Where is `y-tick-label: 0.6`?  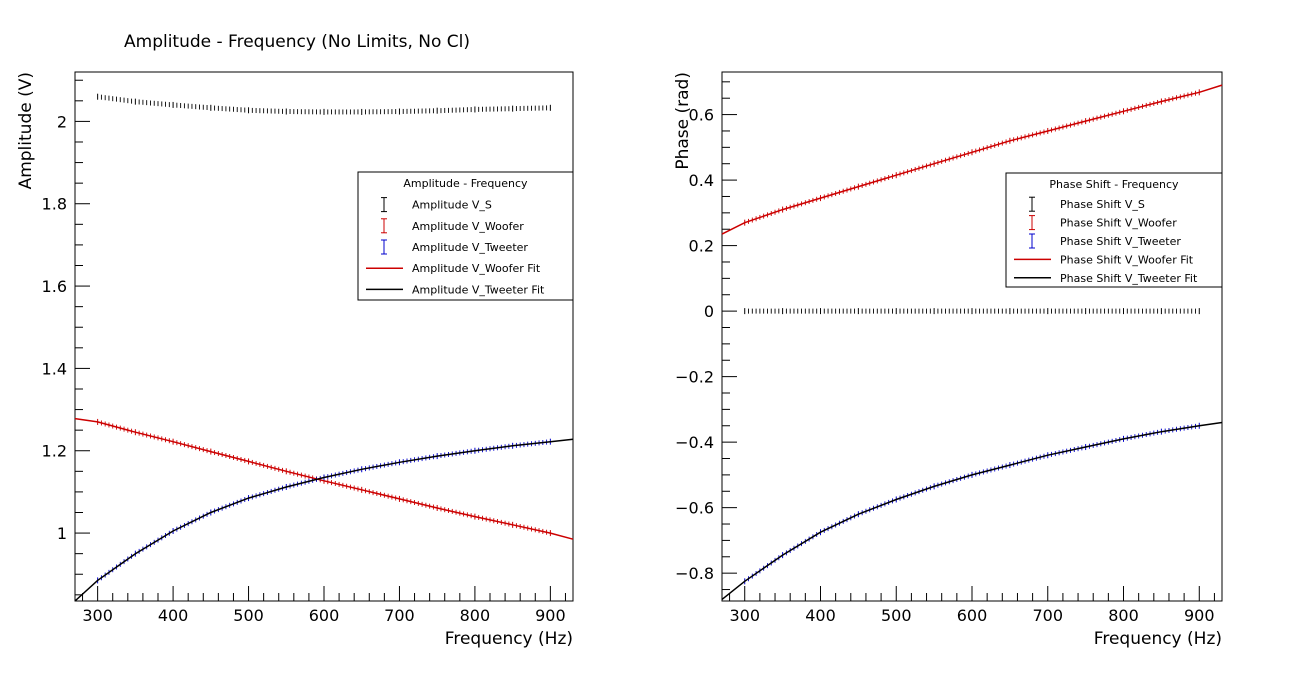 y-tick-label: 0.6 is located at coordinates (701, 115).